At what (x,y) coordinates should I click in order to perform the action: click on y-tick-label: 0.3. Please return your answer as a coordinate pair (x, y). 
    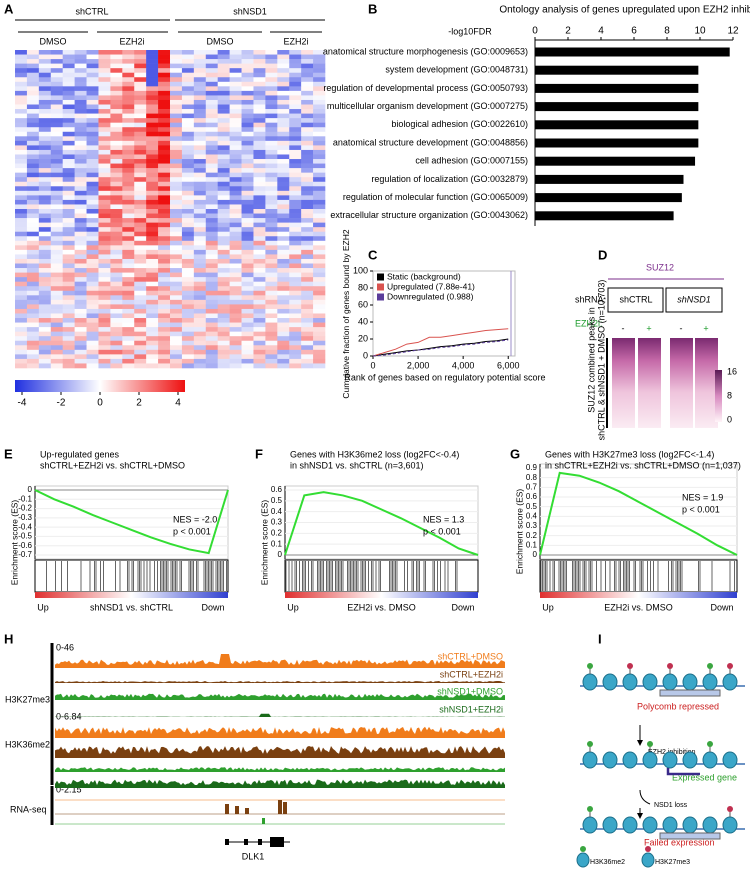
    Looking at the image, I should click on (532, 525).